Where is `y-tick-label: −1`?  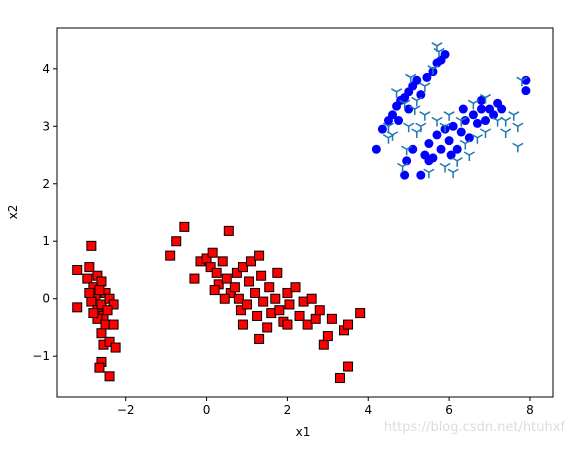
y-tick-label: −1 is located at coordinates (41, 356).